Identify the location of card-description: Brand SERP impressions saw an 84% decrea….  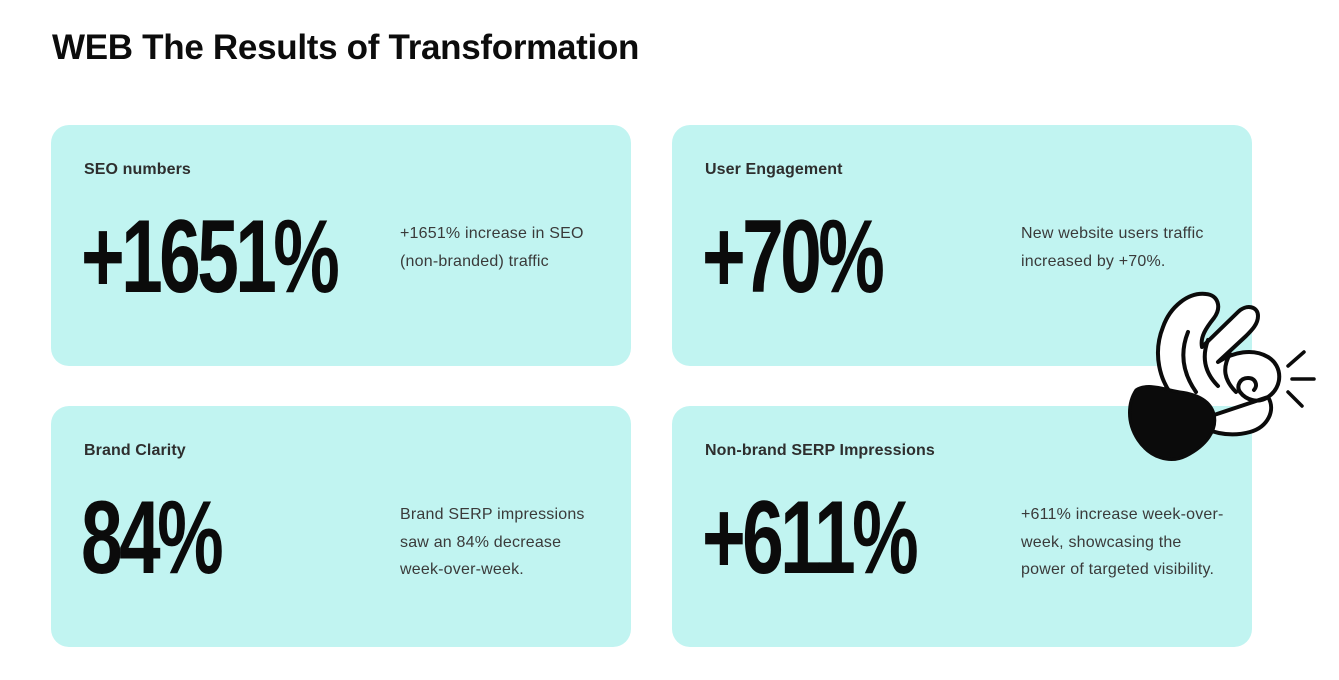
(492, 542).